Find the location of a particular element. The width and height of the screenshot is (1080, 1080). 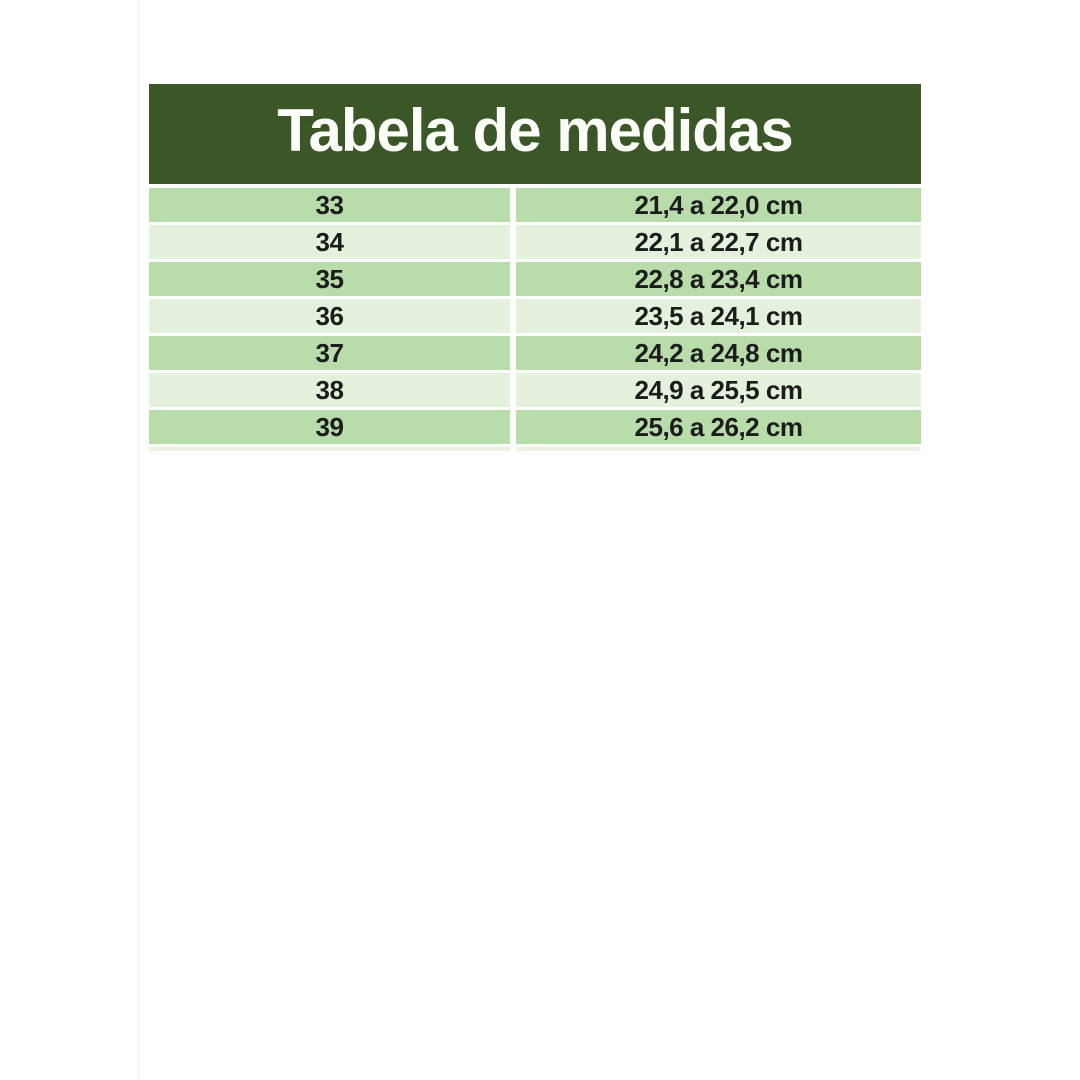

table-row: 38 24,9 a 25,5 cm is located at coordinates (535, 390).